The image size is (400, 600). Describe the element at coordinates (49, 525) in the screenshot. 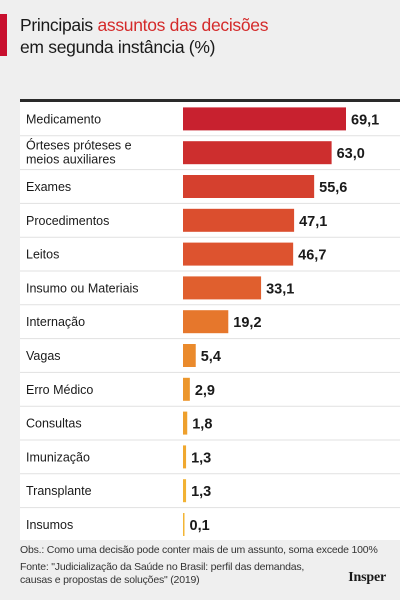

I see `category-label: Insumos` at that location.